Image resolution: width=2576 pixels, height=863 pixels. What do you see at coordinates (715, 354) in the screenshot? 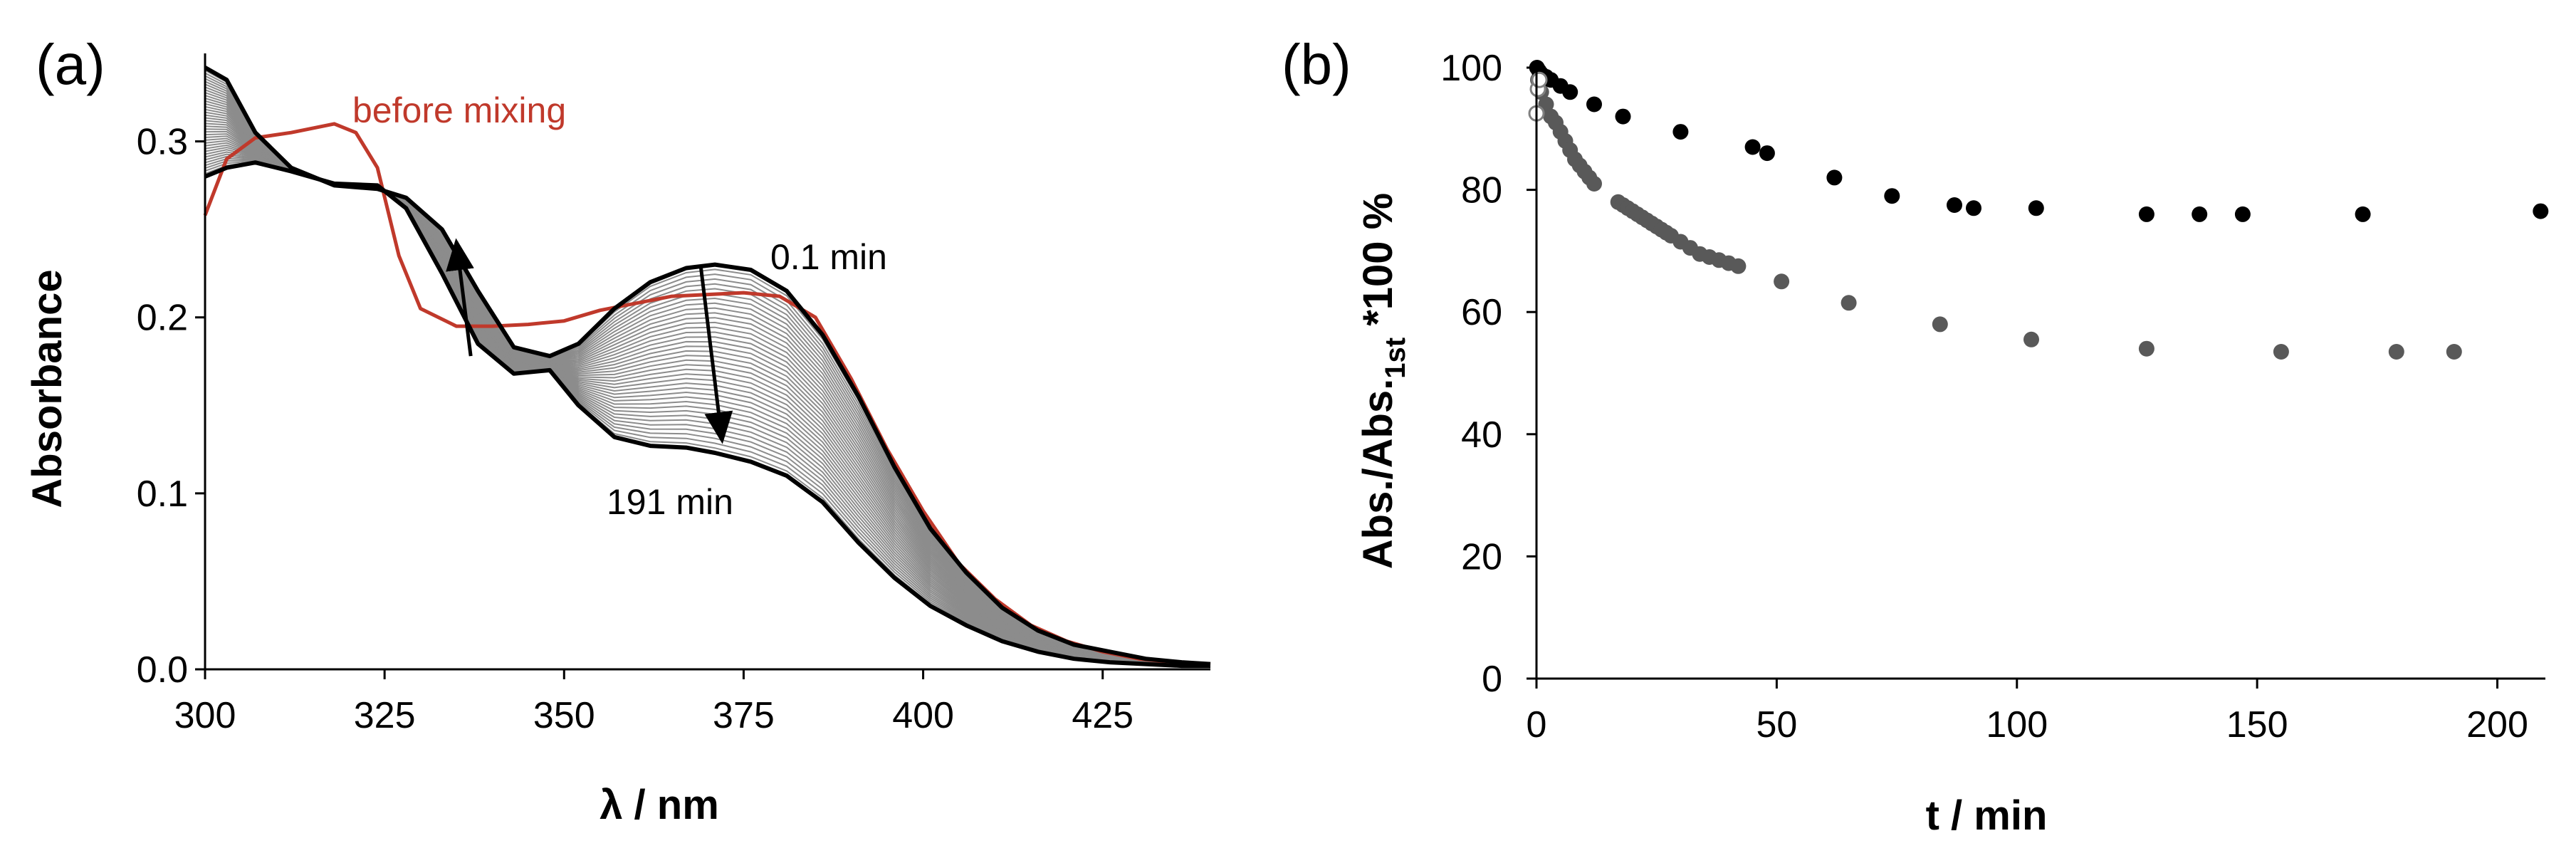
I see `decrease-arrow` at bounding box center [715, 354].